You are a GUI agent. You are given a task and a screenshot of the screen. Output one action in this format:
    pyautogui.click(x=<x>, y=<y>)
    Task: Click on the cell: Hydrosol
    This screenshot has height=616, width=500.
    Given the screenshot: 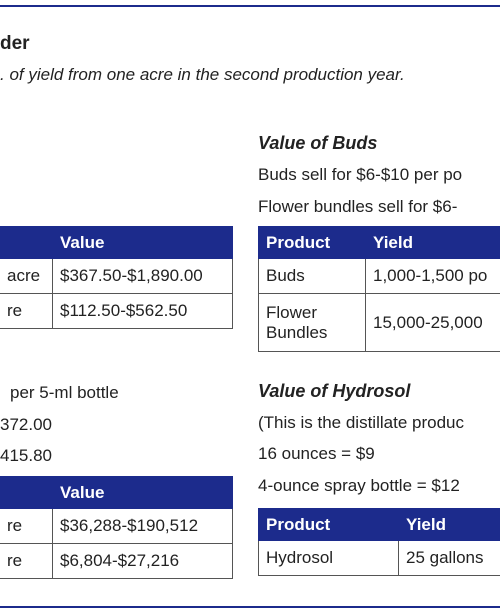 What is the action you would take?
    pyautogui.click(x=328, y=558)
    